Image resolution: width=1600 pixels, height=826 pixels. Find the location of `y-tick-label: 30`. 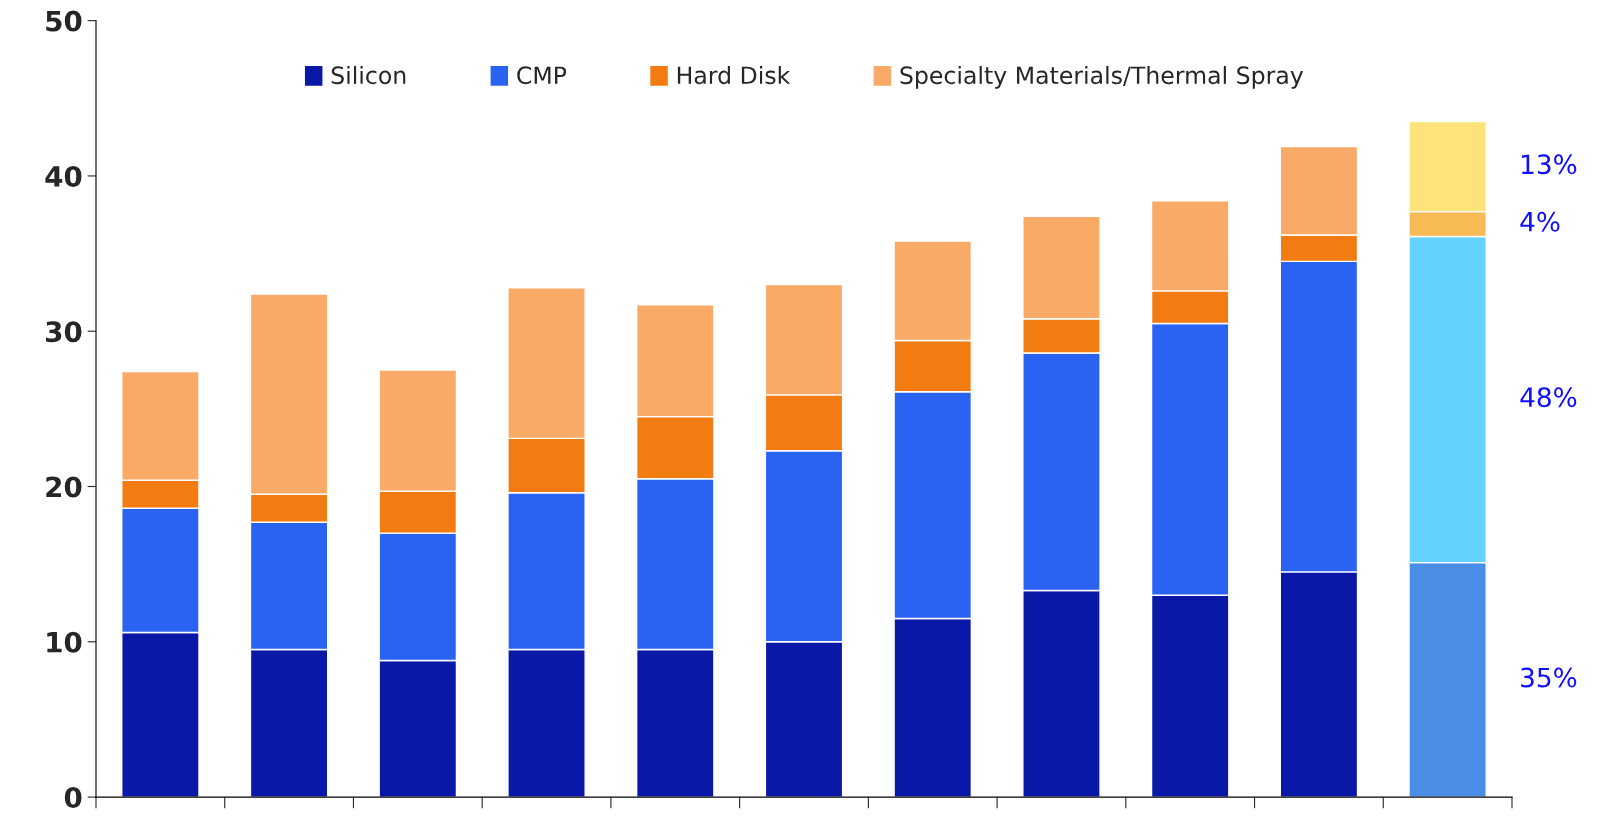

y-tick-label: 30 is located at coordinates (64, 332).